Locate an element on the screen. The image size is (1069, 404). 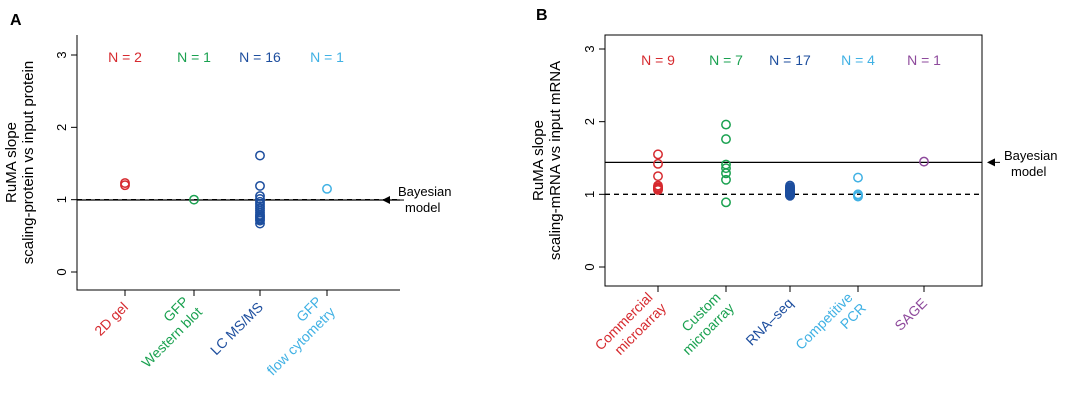
panel-letter: A is located at coordinates (16, 20).